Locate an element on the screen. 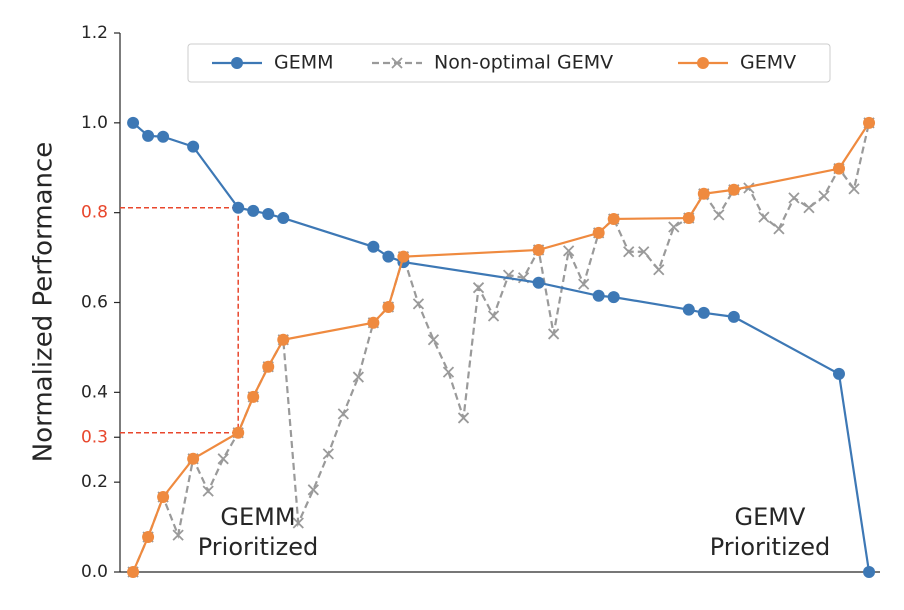 The image size is (904, 610). y-axis-label: Normalized Performance is located at coordinates (44, 302).